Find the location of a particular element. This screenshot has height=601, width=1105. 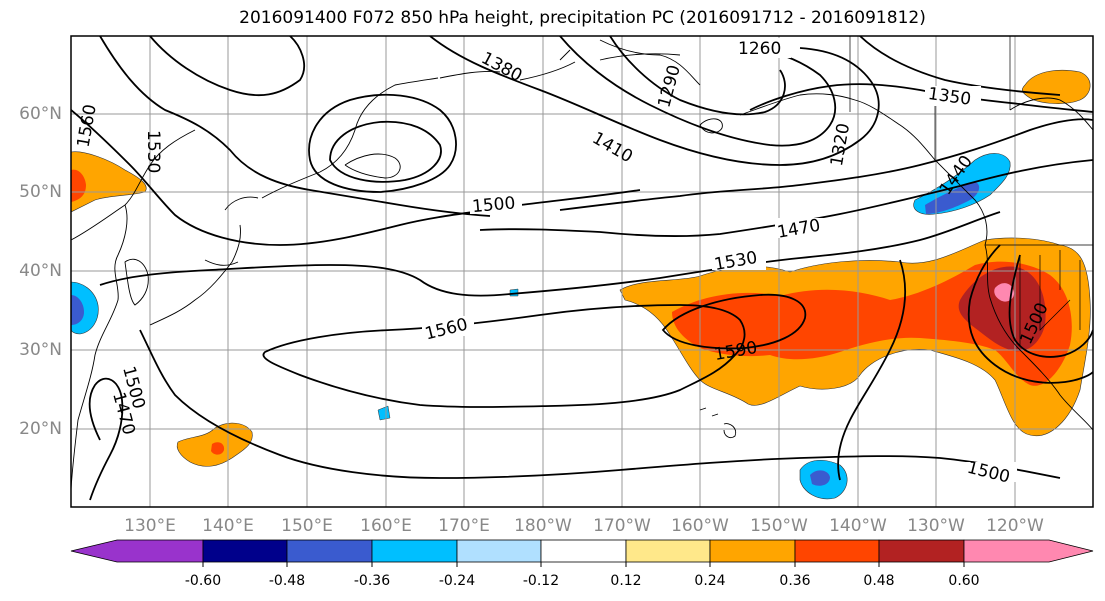

lat-label: 20°N is located at coordinates (40, 429).